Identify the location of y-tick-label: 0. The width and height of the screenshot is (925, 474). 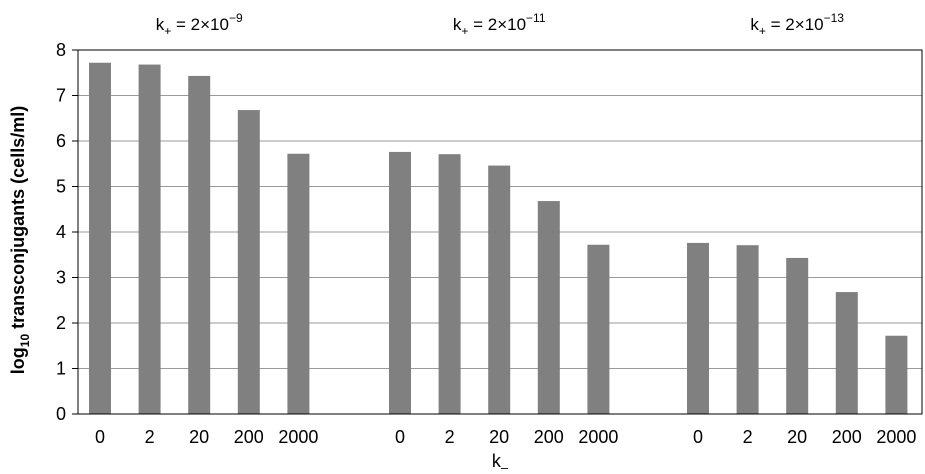
(61, 414).